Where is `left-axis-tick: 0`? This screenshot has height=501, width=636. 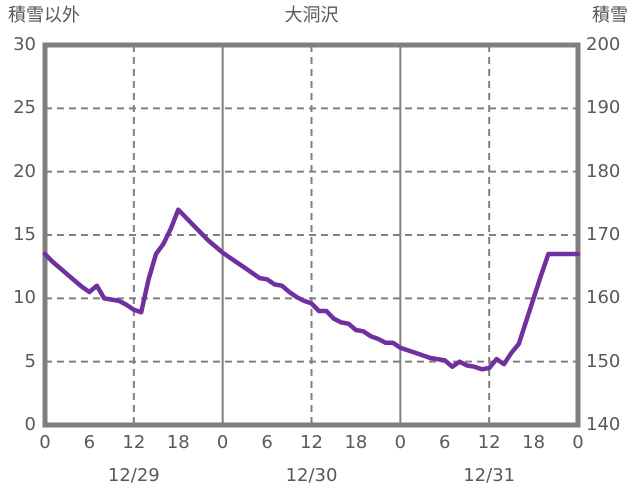
left-axis-tick: 0 is located at coordinates (30, 424).